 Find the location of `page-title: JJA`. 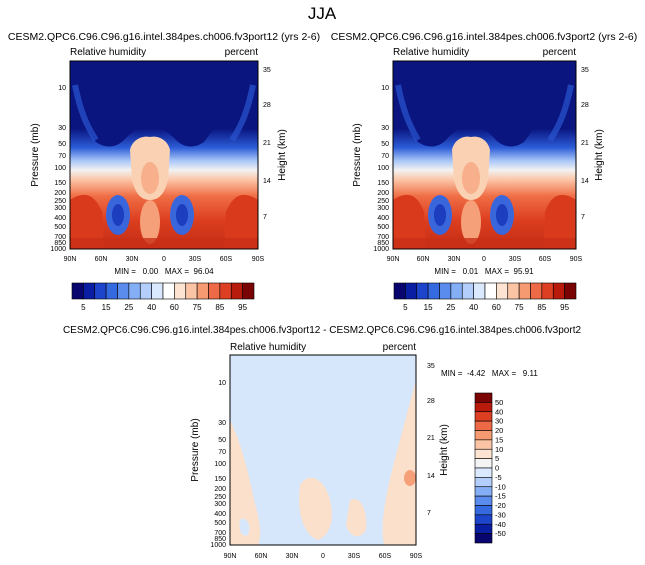

page-title: JJA is located at coordinates (322, 13).